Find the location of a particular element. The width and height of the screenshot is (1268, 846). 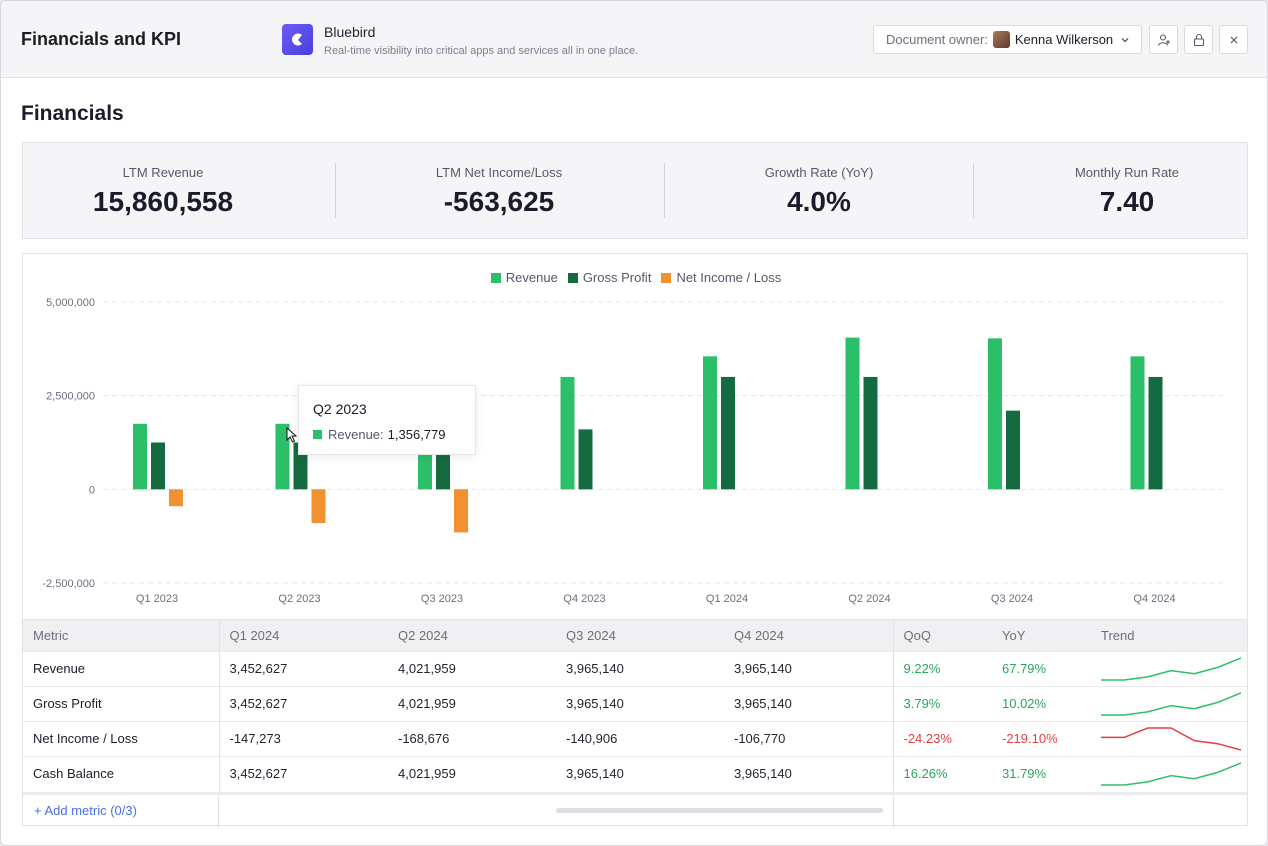

qoq-cell: -24.23% is located at coordinates (942, 738).